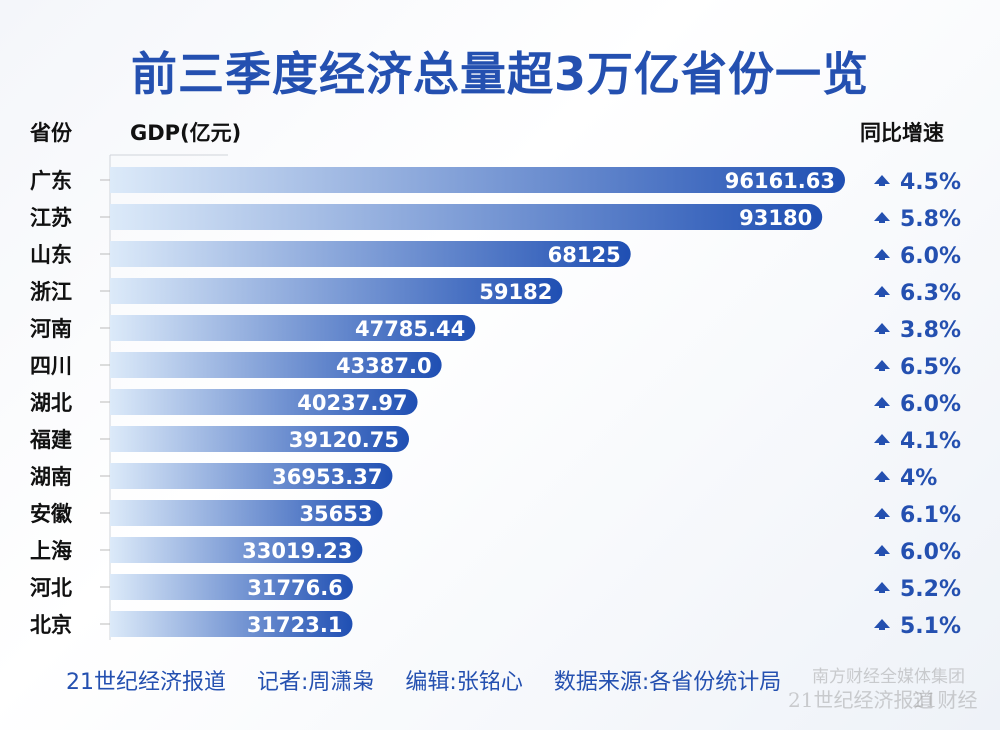  Describe the element at coordinates (945, 700) in the screenshot. I see `watermark-21caijing: 21财经` at that location.